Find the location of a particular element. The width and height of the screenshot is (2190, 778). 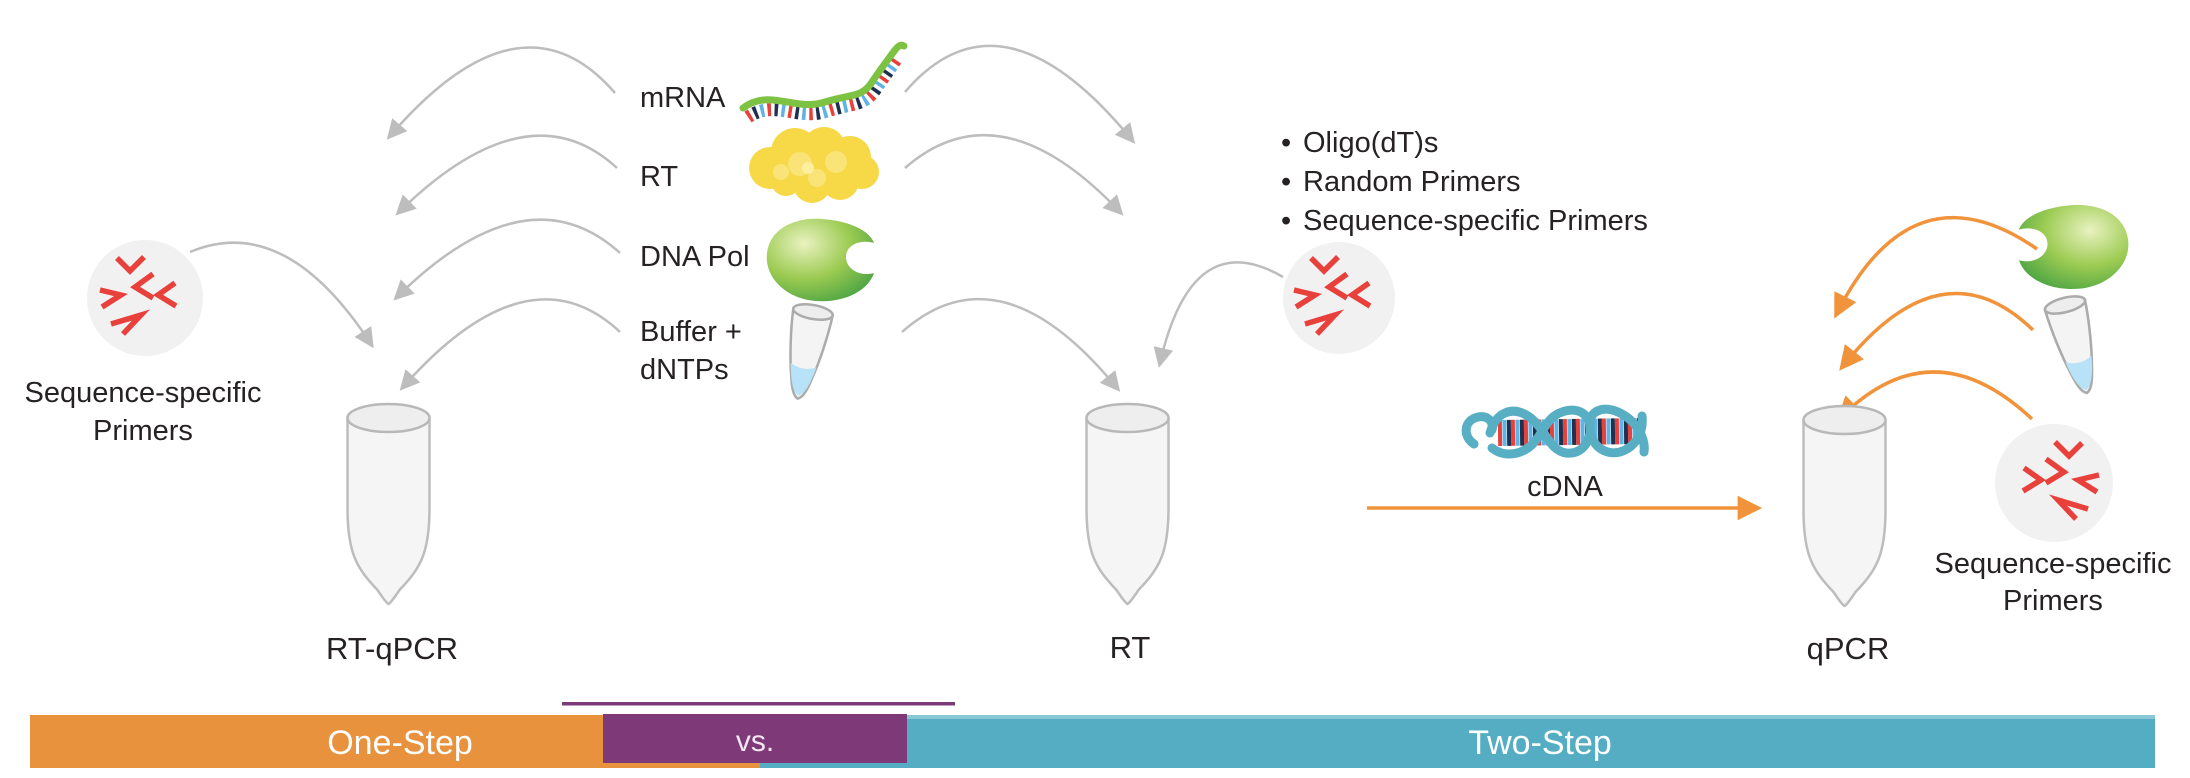

bottom-comparison-bar: One-Step vs. Two-Step is located at coordinates (1092, 735).